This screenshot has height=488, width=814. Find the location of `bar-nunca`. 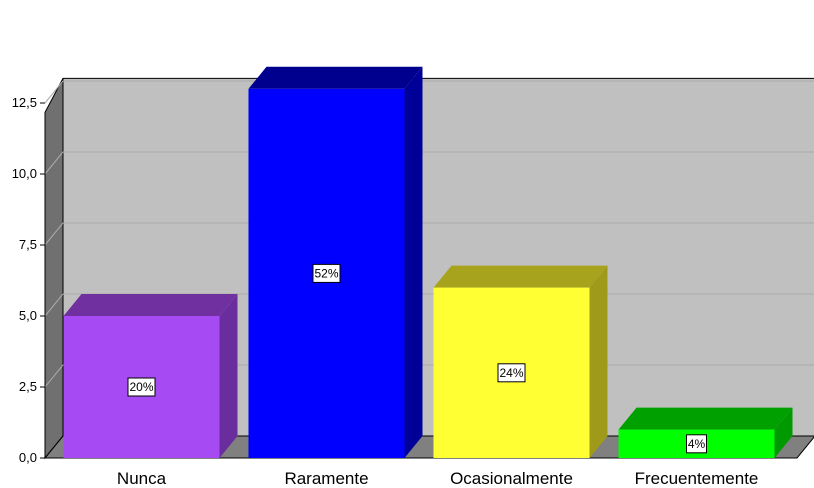

bar-nunca is located at coordinates (150, 376).